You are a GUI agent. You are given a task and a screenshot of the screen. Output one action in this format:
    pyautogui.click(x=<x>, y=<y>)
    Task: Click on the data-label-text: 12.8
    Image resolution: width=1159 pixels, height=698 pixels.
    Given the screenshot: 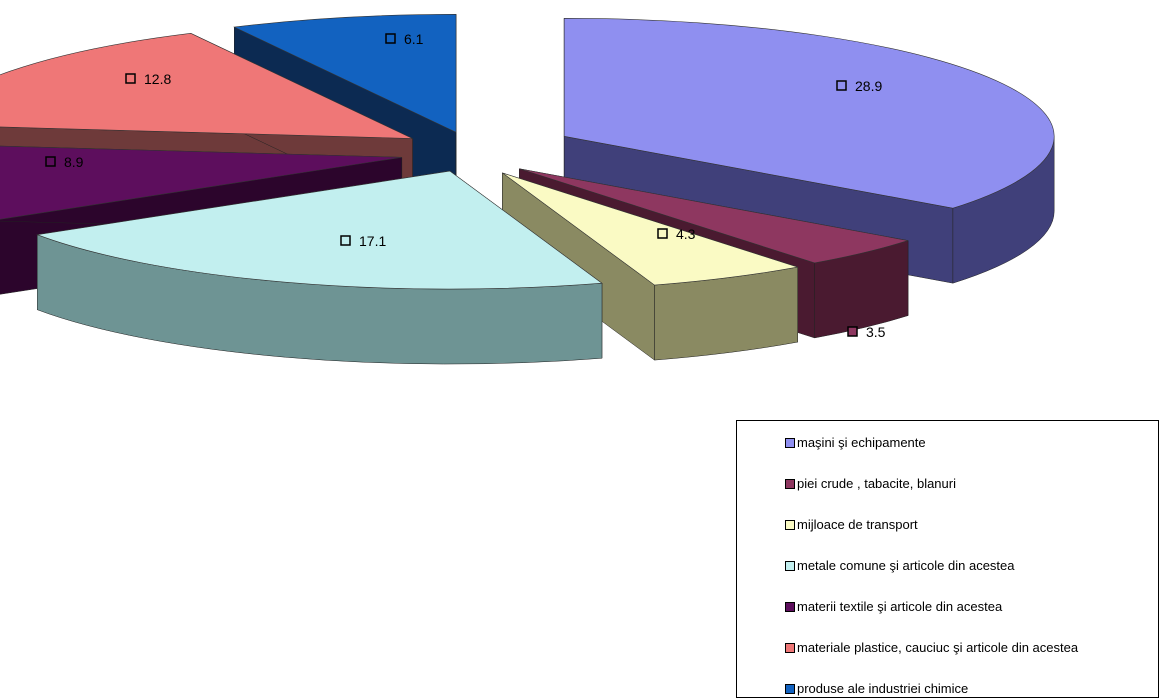 What is the action you would take?
    pyautogui.click(x=157, y=79)
    